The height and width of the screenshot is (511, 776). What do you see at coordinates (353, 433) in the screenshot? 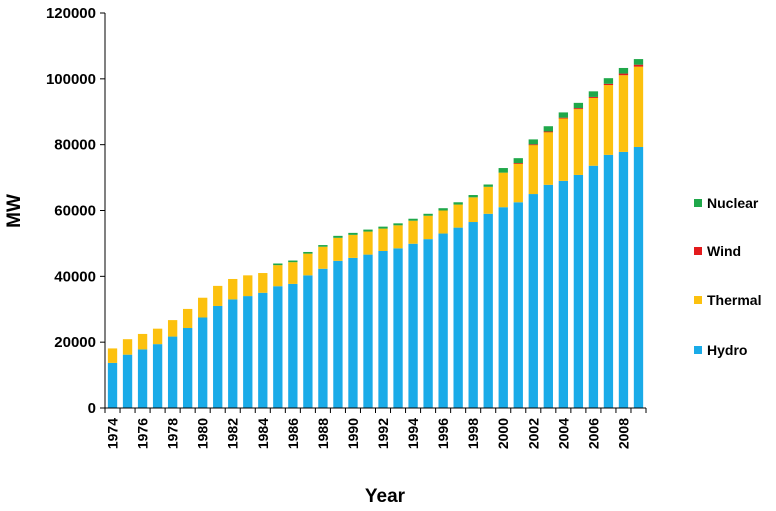
I see `x-tick-label: 1990` at bounding box center [353, 433].